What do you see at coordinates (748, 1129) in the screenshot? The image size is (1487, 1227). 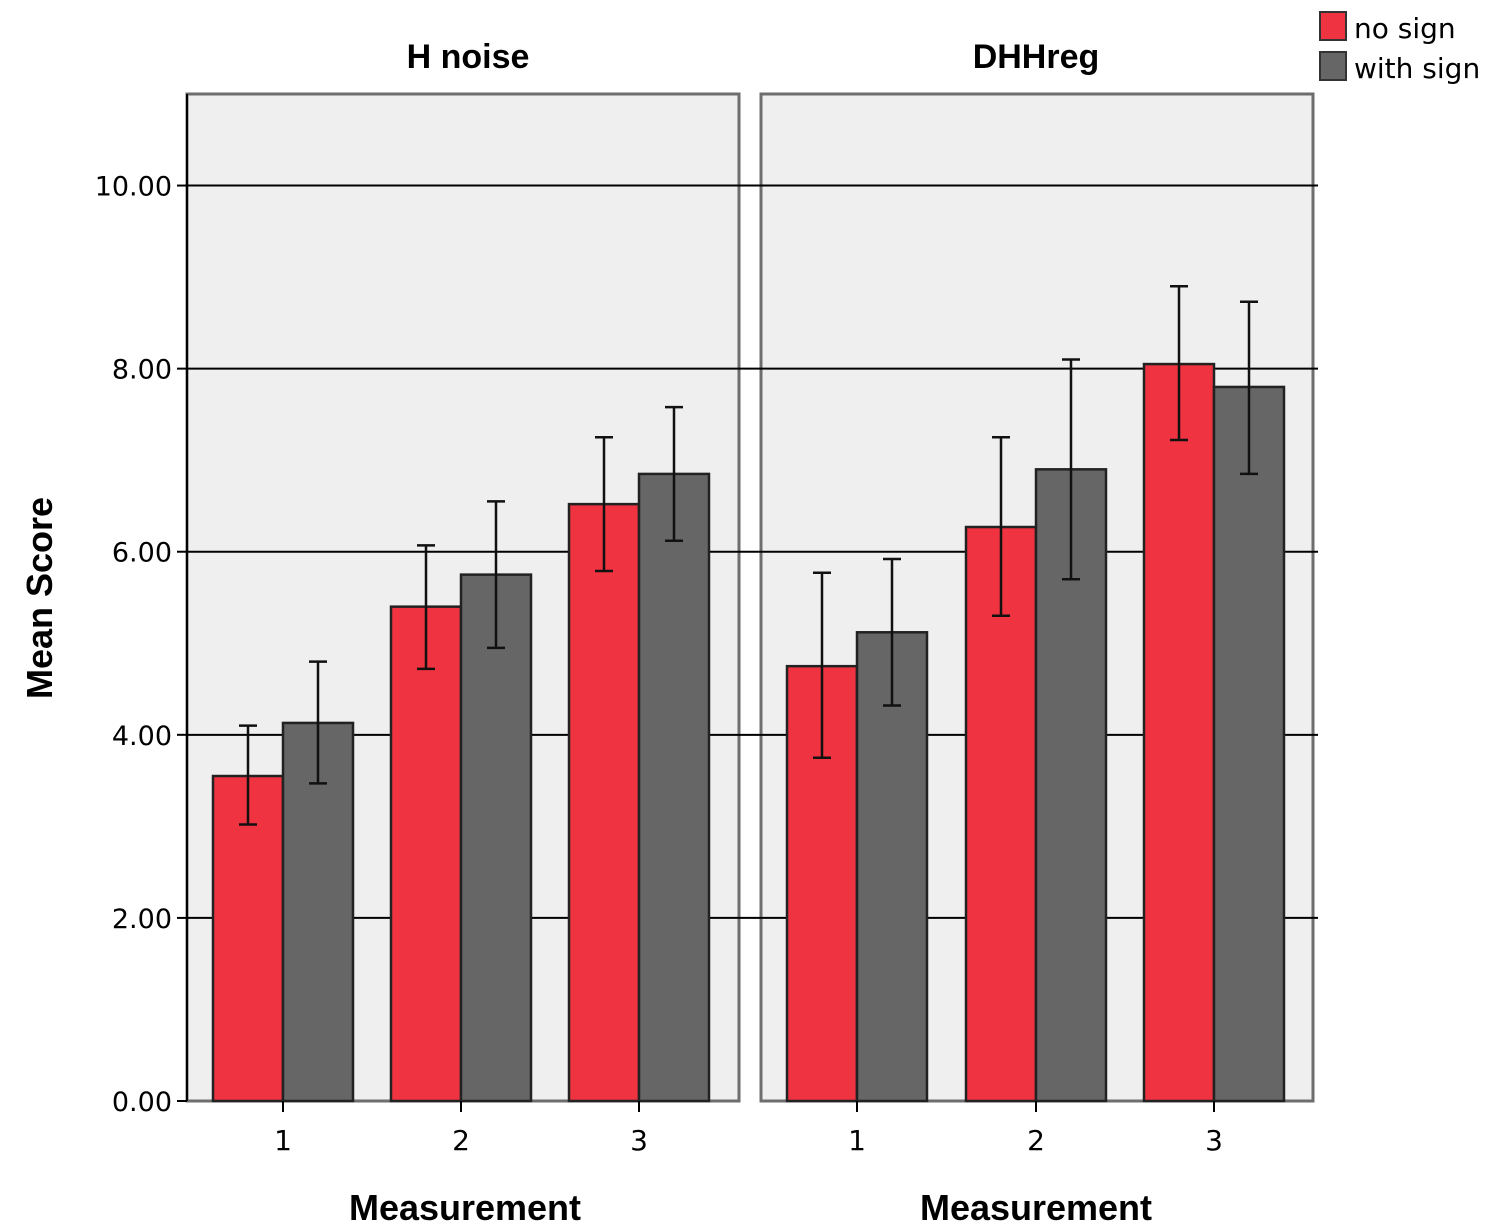 I see `x-ticks: 1 2 3 1 2 3` at bounding box center [748, 1129].